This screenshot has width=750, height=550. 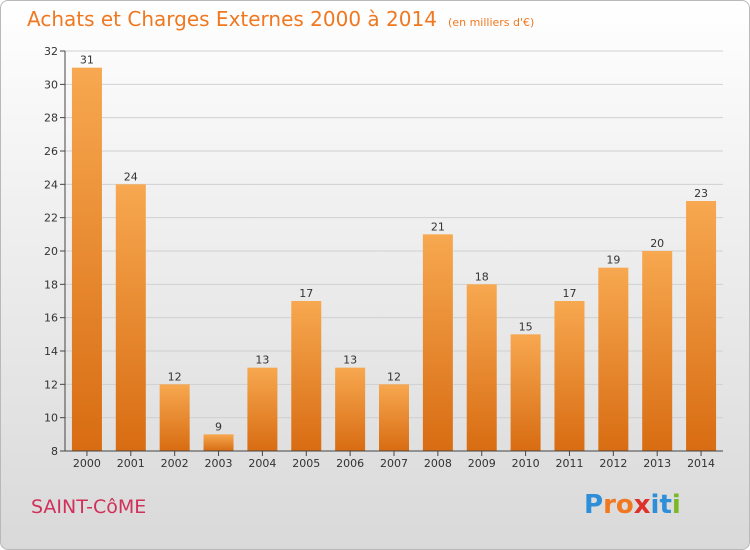 What do you see at coordinates (657, 463) in the screenshot?
I see `x-tick-label: 2013` at bounding box center [657, 463].